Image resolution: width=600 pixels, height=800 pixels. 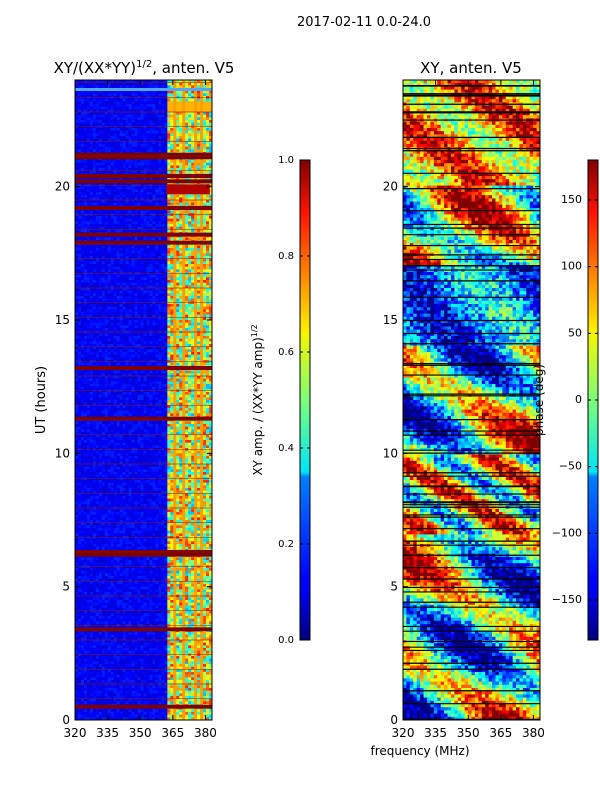 What do you see at coordinates (570, 466) in the screenshot?
I see `colorbar-tick-label: −50` at bounding box center [570, 466].